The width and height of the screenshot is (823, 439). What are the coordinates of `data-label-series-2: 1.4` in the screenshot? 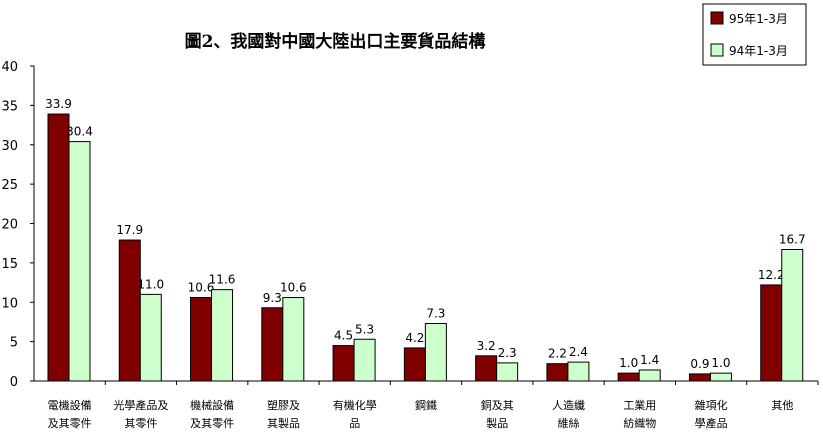 It's located at (649, 360).